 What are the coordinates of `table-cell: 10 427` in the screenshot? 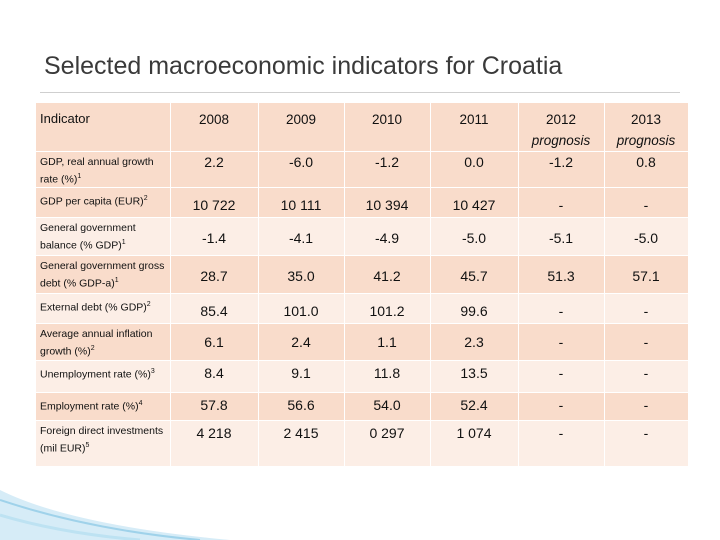 It's located at (474, 202).